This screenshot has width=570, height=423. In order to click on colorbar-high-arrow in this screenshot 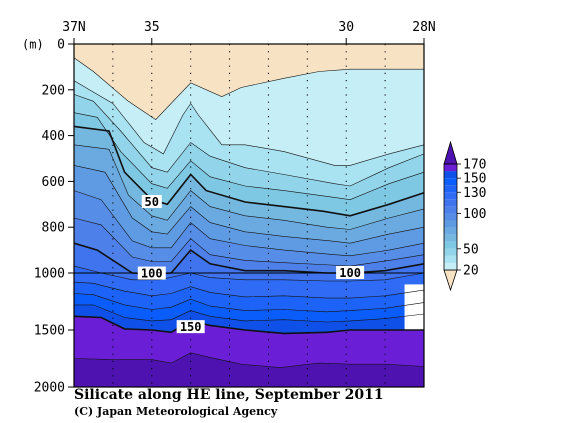, I will do `click(450, 152)`.